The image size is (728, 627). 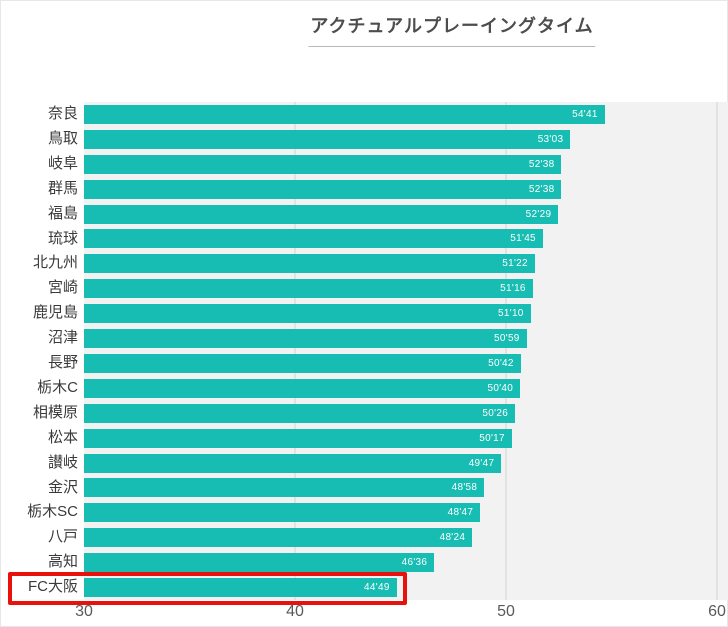 I want to click on chart-title-wrap: アクチュアルプレーイングタイム, so click(x=452, y=29).